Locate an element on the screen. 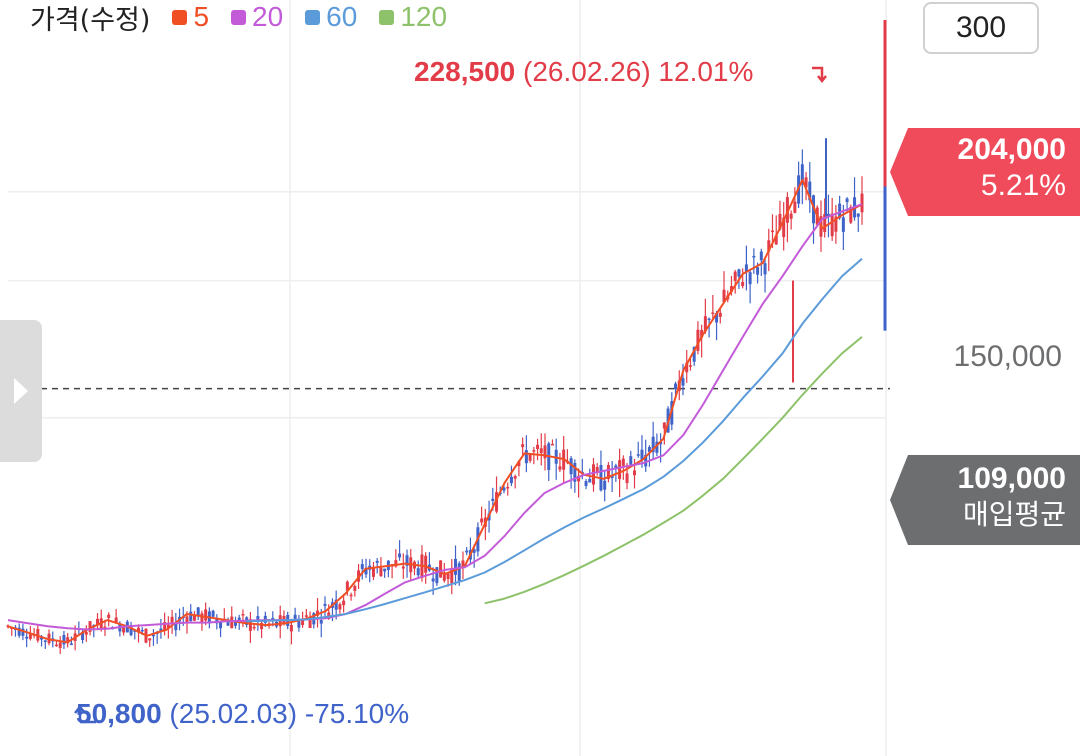  period-button: 300 is located at coordinates (981, 28).